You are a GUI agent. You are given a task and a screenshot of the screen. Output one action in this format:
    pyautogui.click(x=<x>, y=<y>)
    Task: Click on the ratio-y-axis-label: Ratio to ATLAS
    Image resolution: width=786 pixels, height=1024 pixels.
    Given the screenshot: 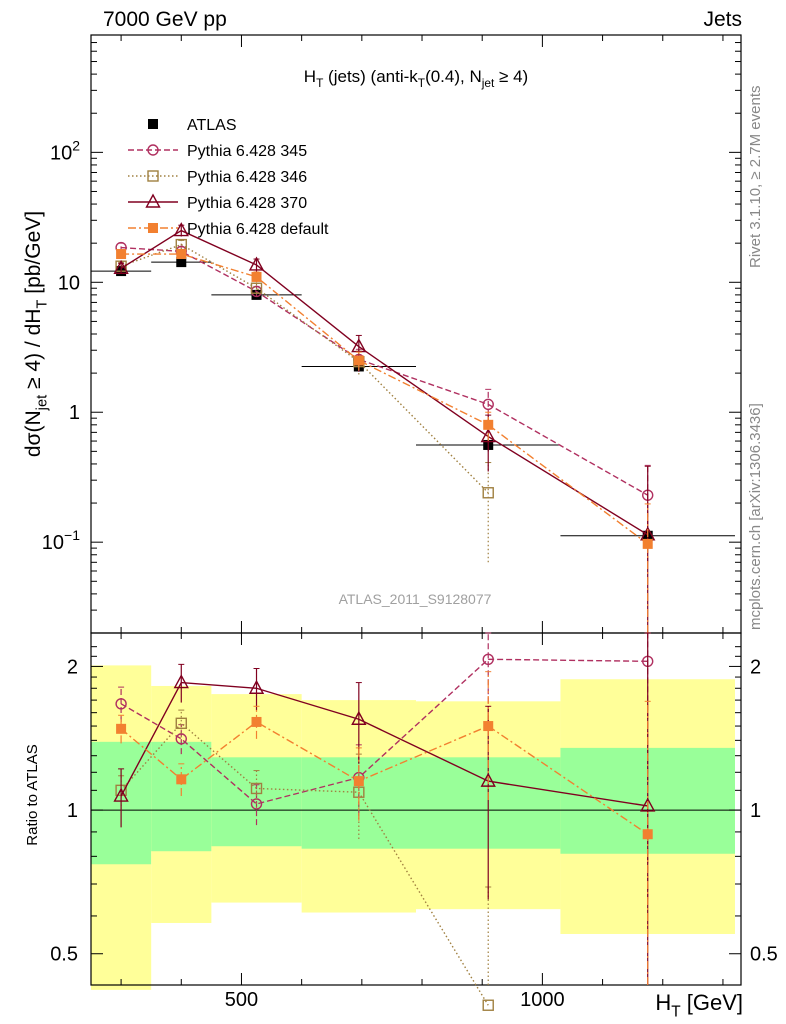 What is the action you would take?
    pyautogui.click(x=32, y=794)
    